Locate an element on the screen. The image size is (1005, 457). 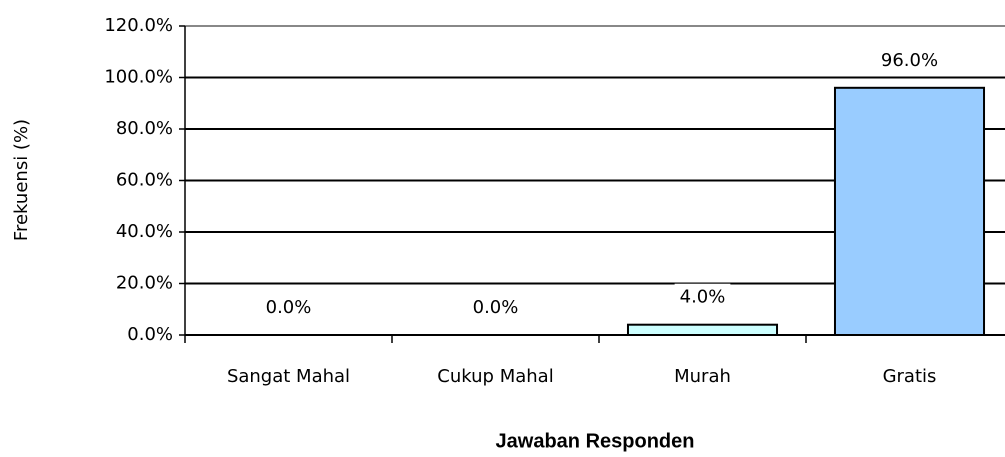
y-tick-label: 80.0% is located at coordinates (144, 128).